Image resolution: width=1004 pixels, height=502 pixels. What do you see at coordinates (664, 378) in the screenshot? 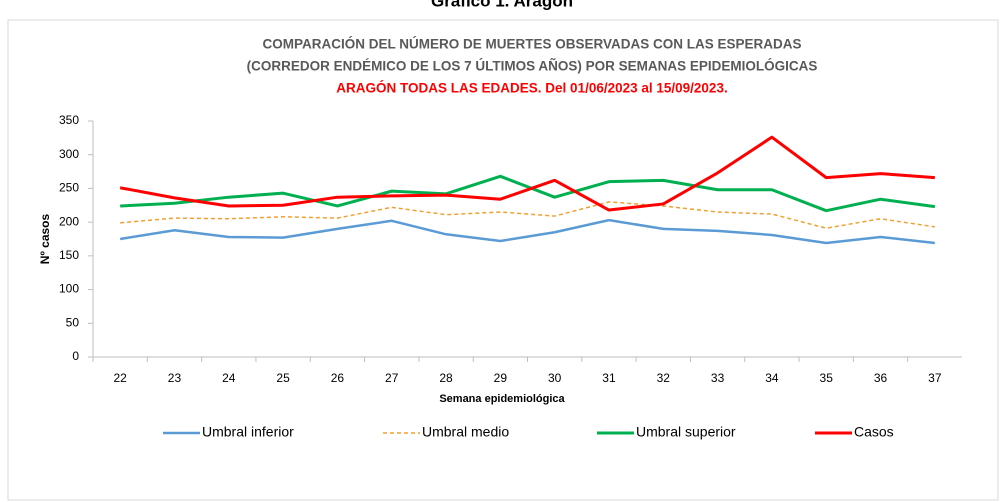
I see `x-tick-label: 32` at bounding box center [664, 378].